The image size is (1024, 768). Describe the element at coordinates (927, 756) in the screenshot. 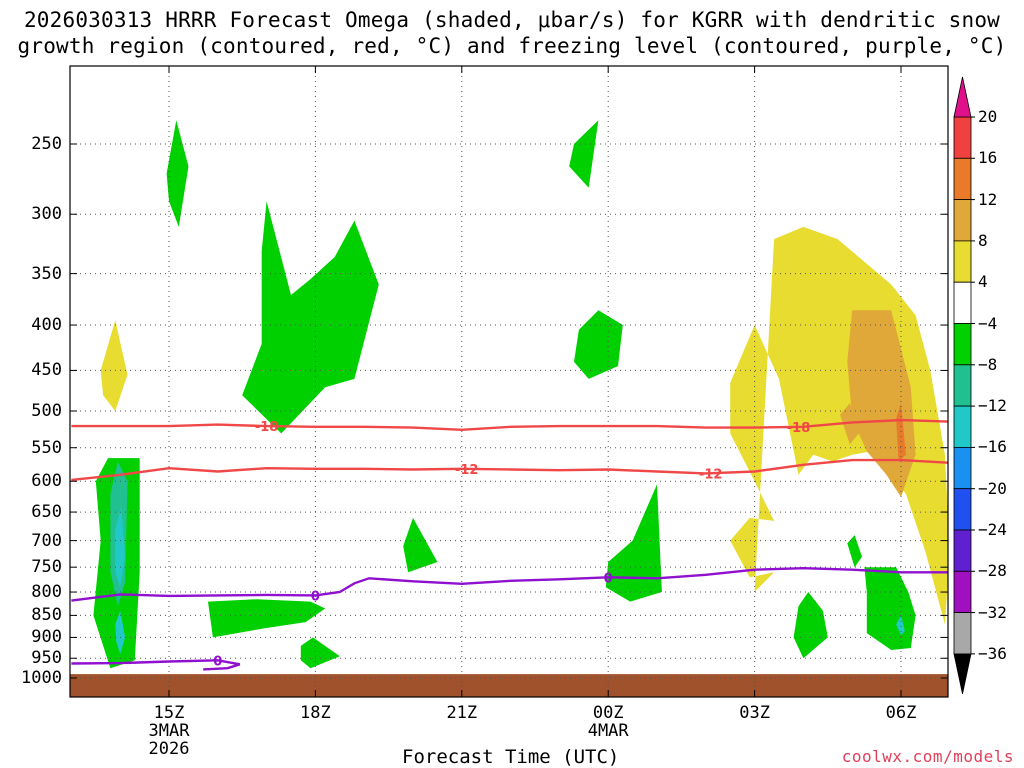

I see `site-credit: coolwx.com/models` at that location.